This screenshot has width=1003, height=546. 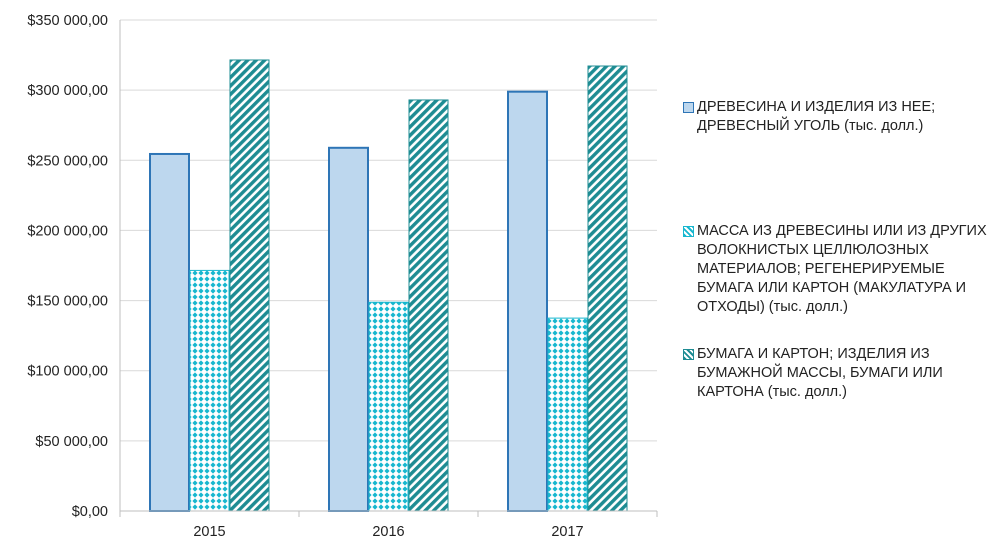 I want to click on legend-swatch-diamond-icon, so click(x=688, y=231).